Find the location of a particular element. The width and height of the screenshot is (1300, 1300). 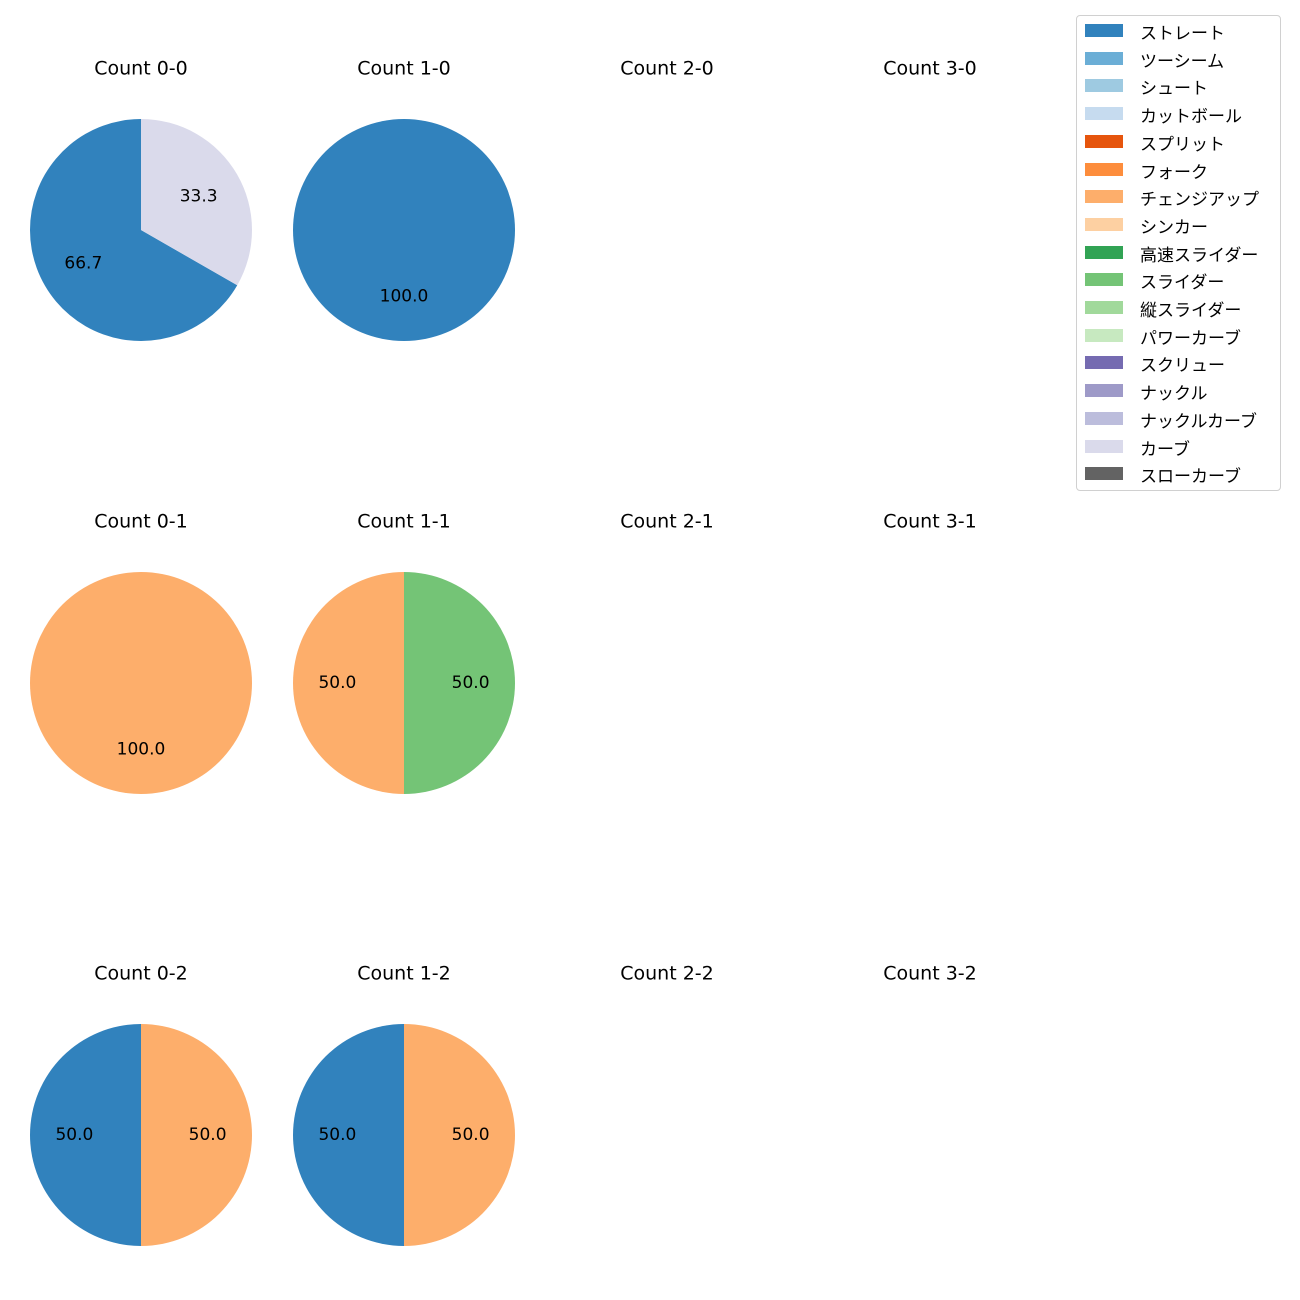

panel-title: Count 3-0 is located at coordinates (930, 69).